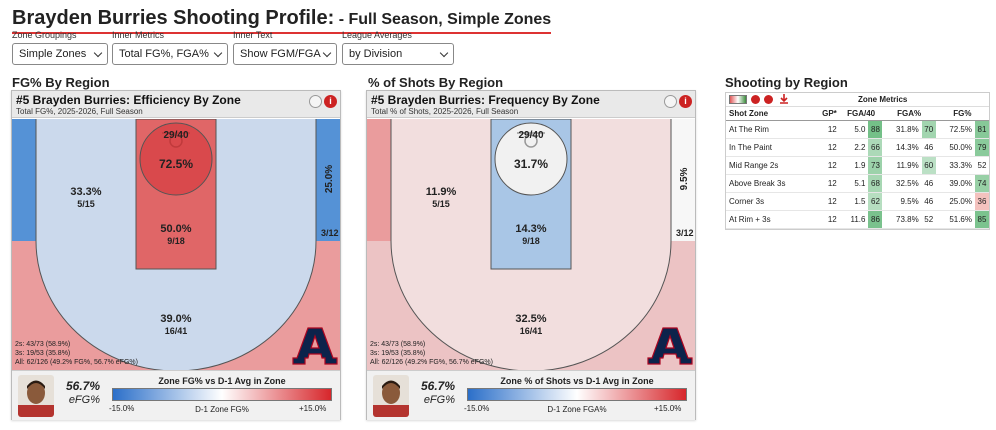  What do you see at coordinates (825, 114) in the screenshot?
I see `col-gp: GP*` at bounding box center [825, 114].